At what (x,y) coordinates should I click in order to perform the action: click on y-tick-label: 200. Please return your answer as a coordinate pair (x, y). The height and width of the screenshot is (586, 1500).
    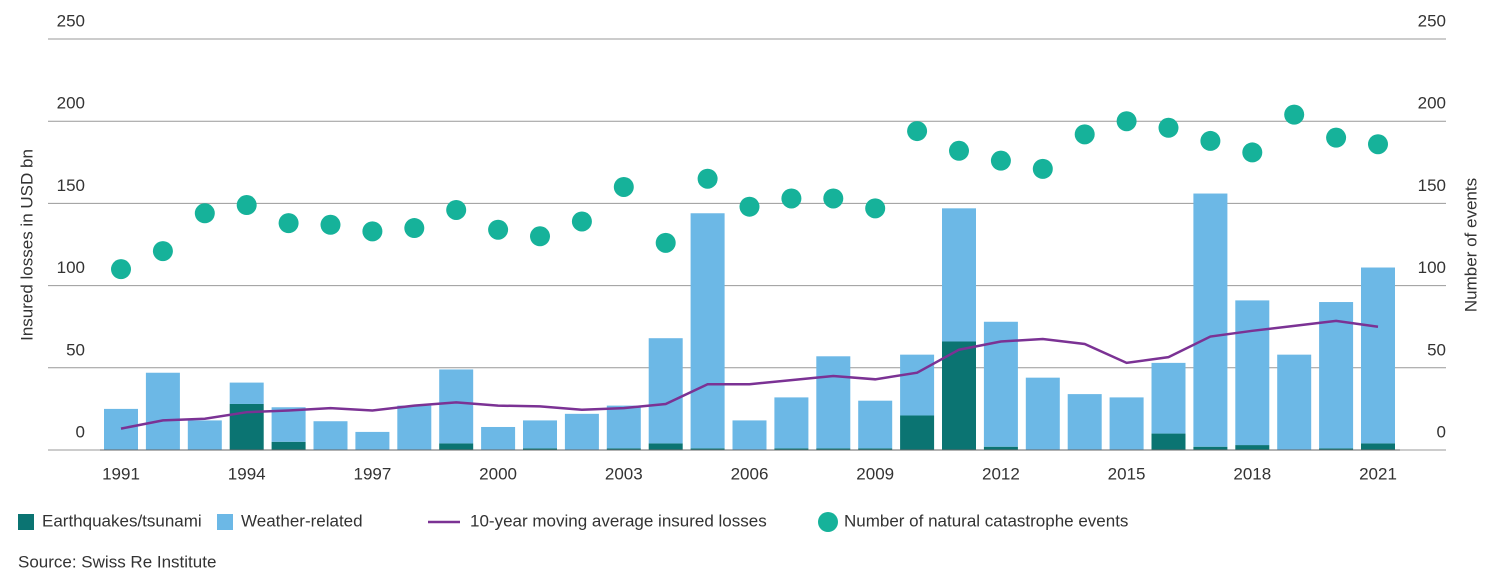
    Looking at the image, I should click on (71, 103).